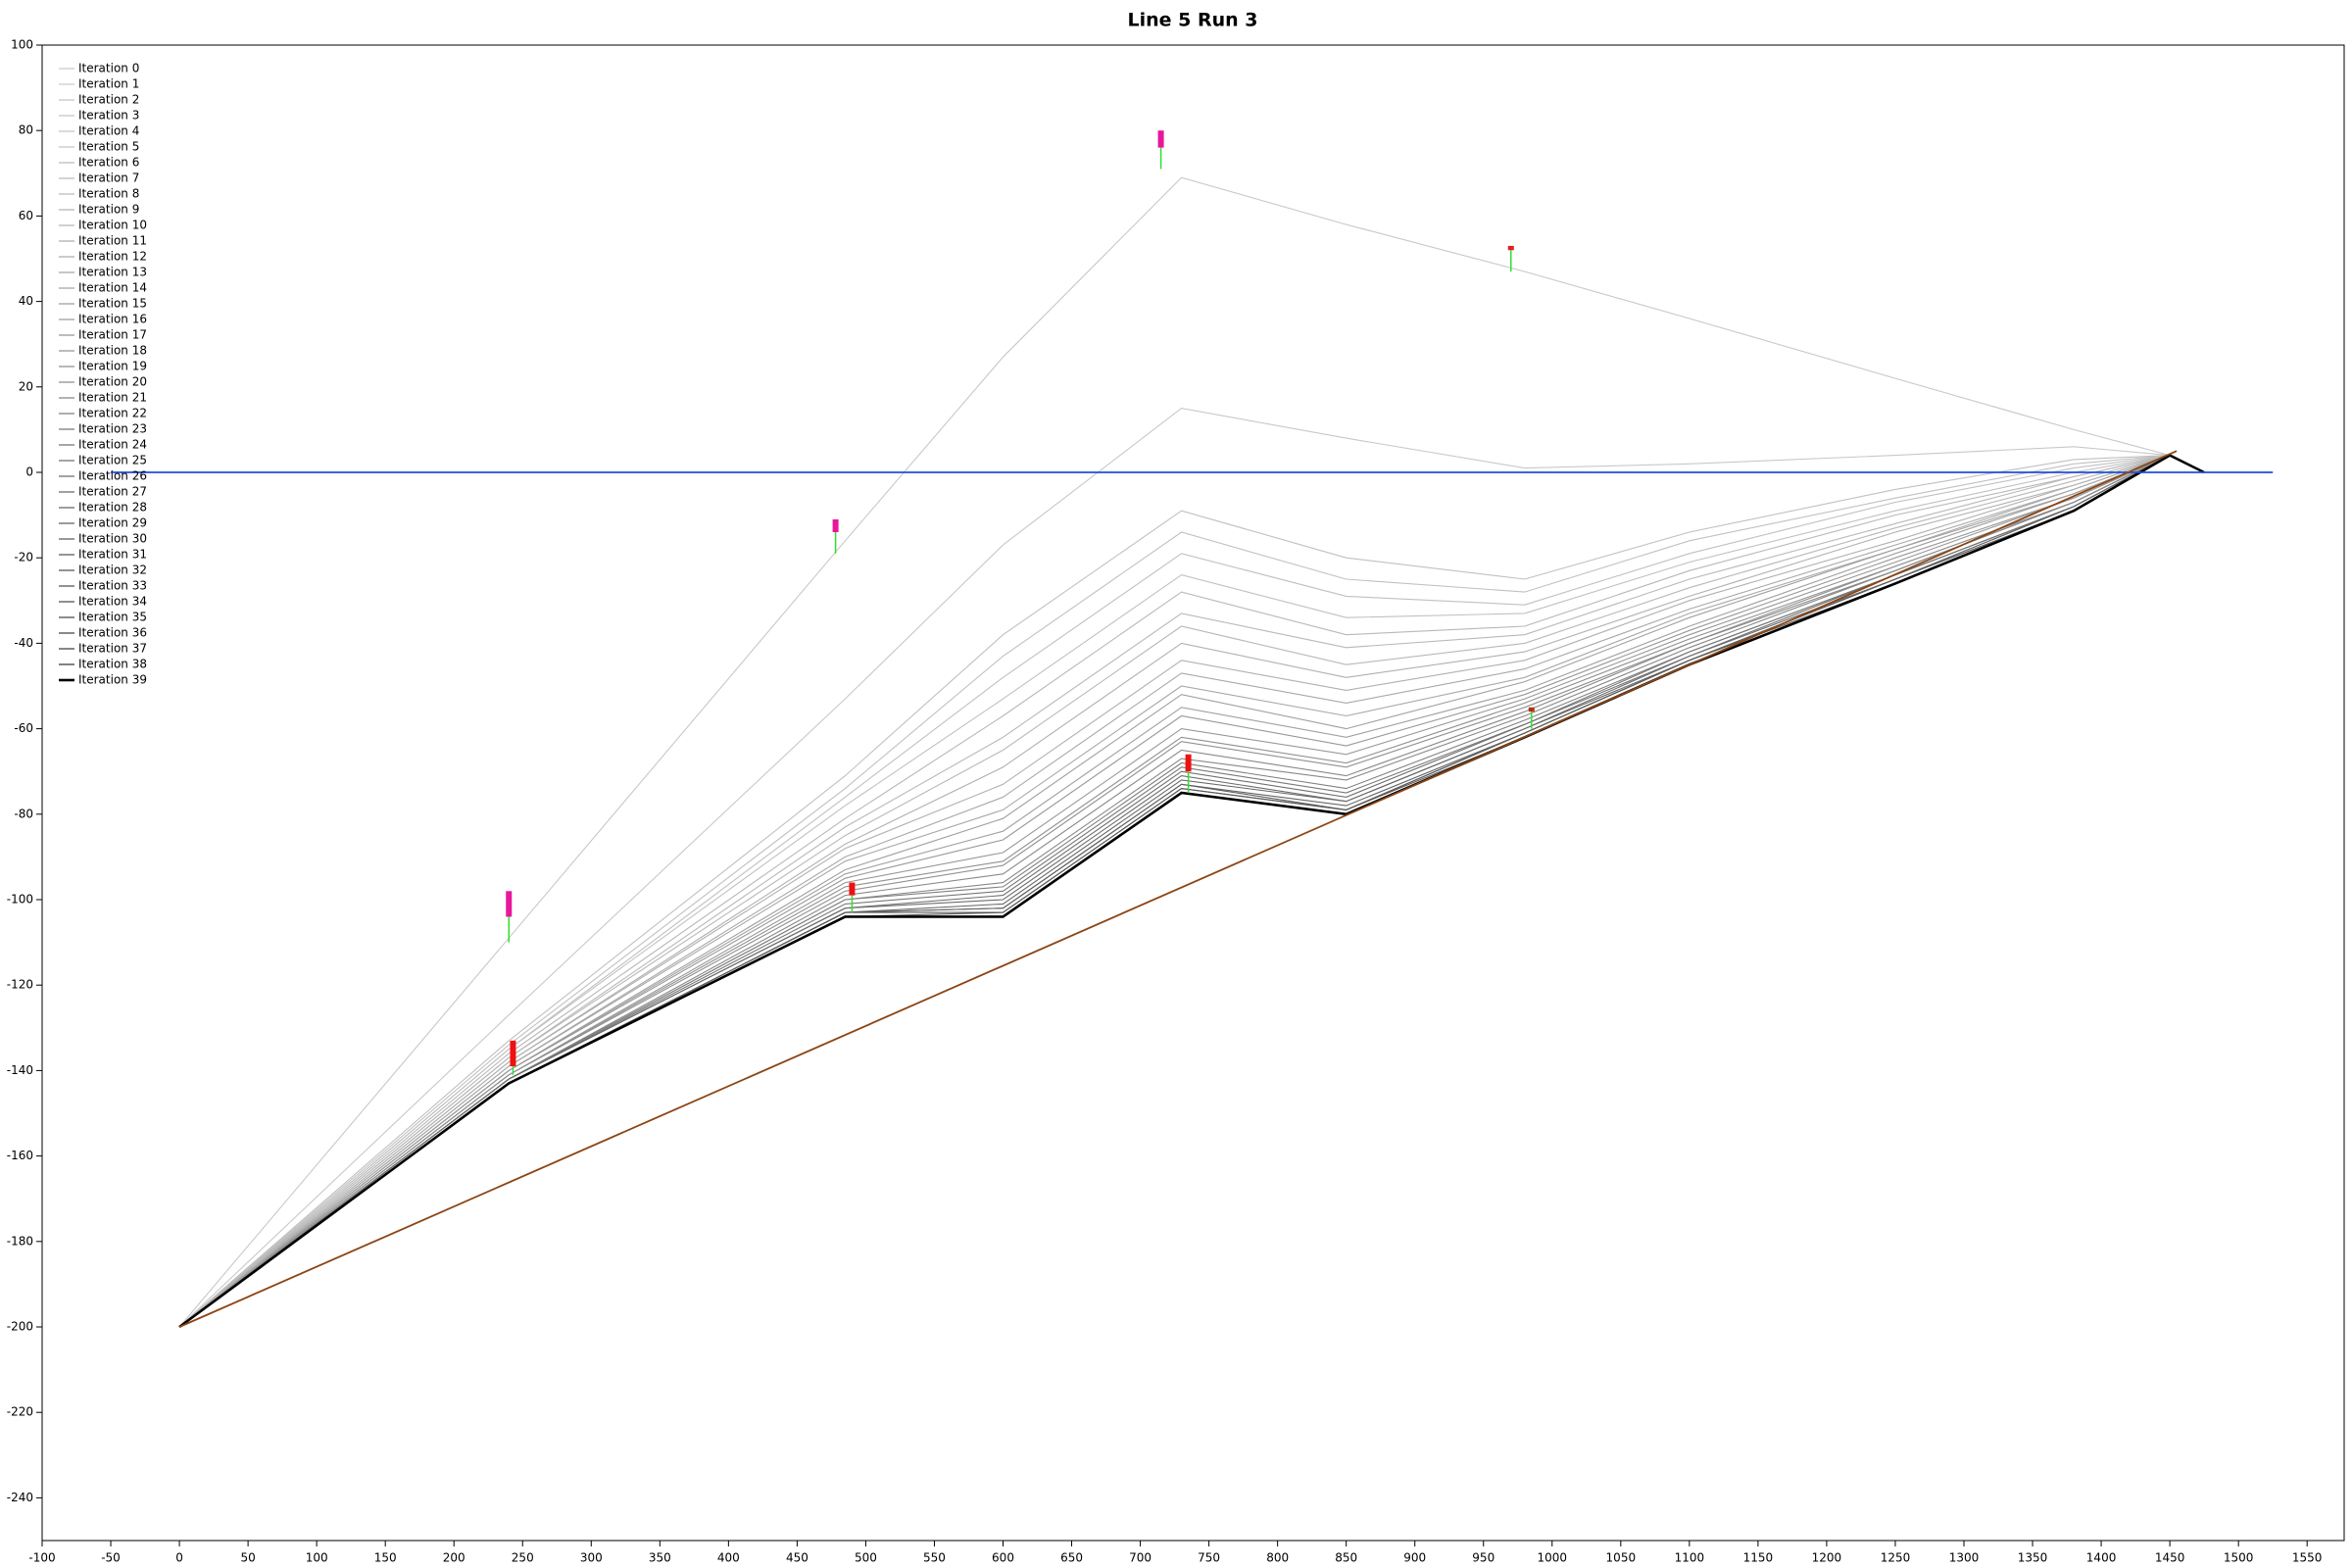 The image size is (2352, 1568). I want to click on y-tick-label: -140, so click(20, 1070).